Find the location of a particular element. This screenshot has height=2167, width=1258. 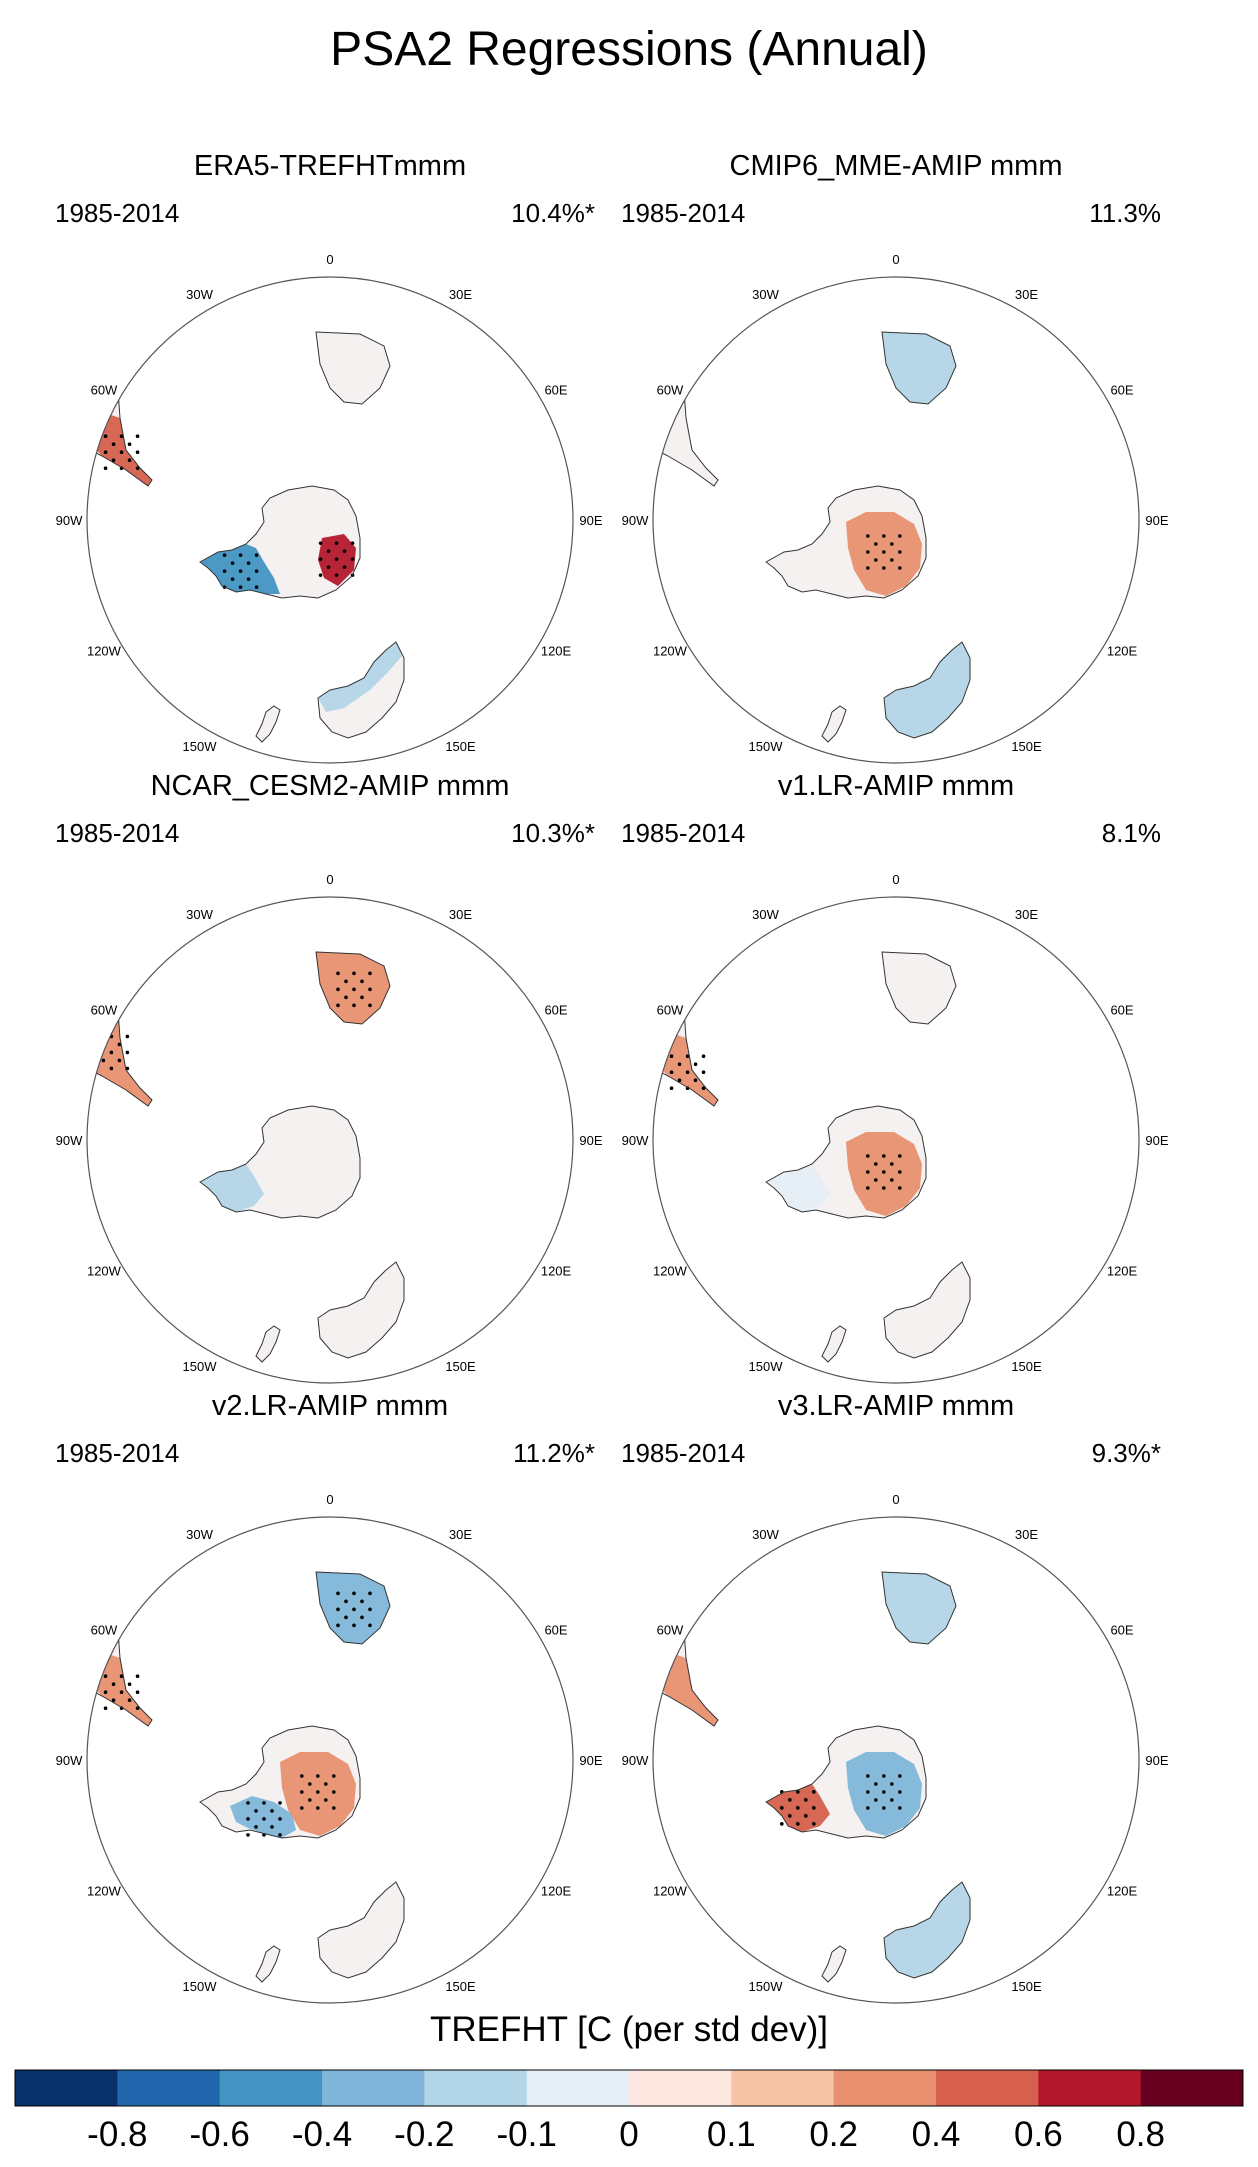

colorbar-tick-label: 0.2 is located at coordinates (833, 2134).